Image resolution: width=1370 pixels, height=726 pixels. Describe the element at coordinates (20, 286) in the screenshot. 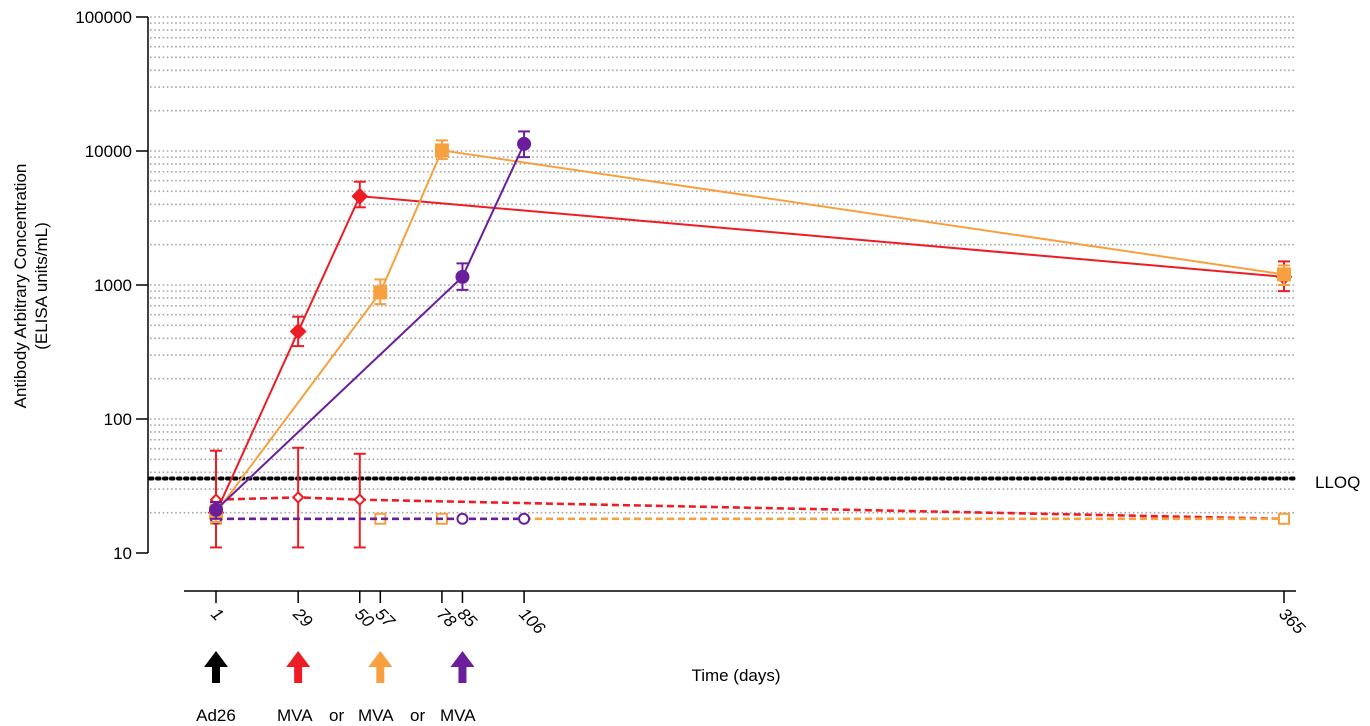

I see `y-axis-title-line1: Antibody Arbitrary Concentration` at that location.